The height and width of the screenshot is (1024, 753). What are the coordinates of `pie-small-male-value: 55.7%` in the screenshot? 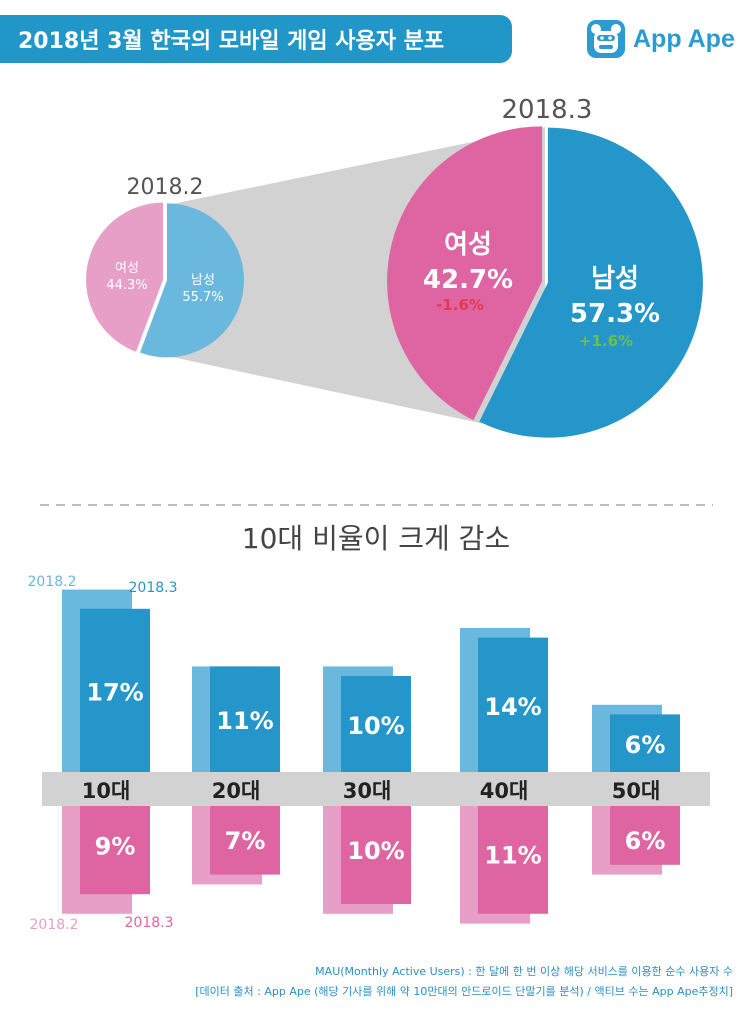 It's located at (202, 297).